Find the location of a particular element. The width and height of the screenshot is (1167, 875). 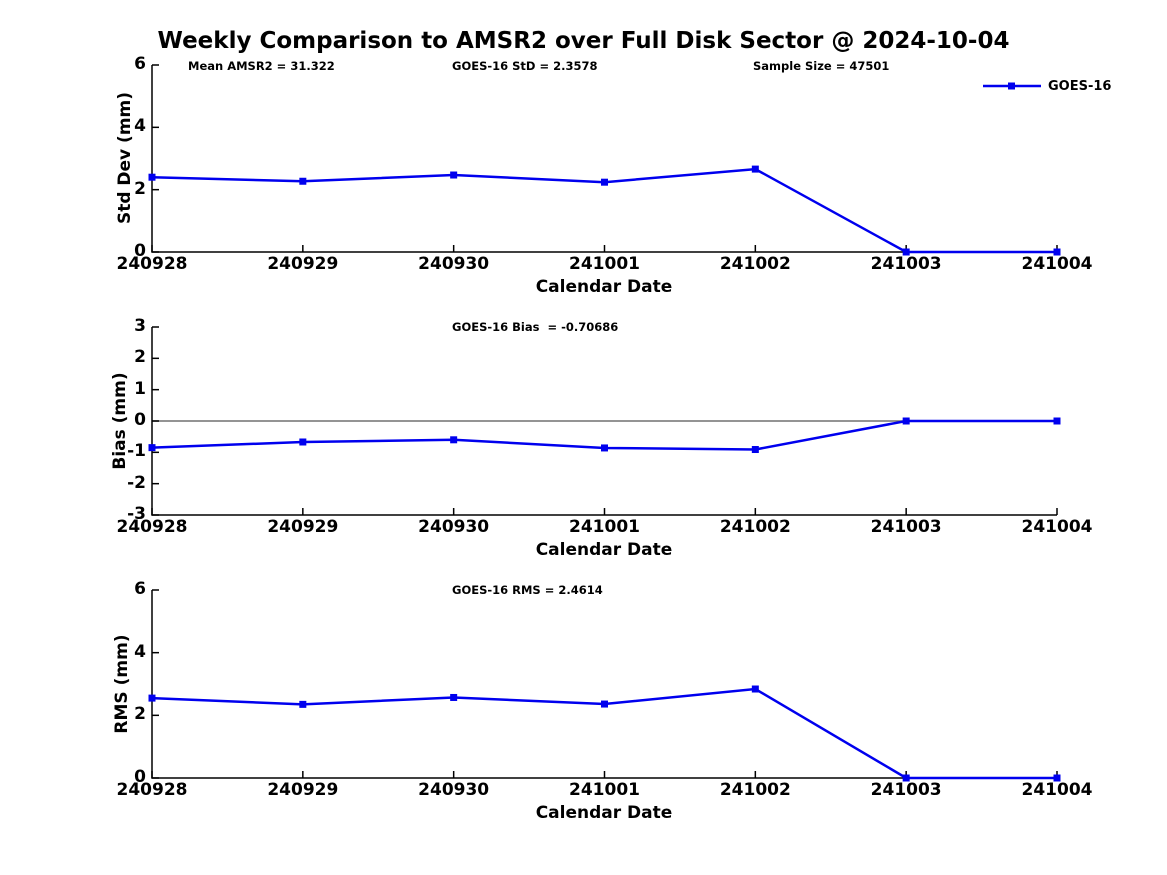

y-tick-label: 3 is located at coordinates (140, 326).